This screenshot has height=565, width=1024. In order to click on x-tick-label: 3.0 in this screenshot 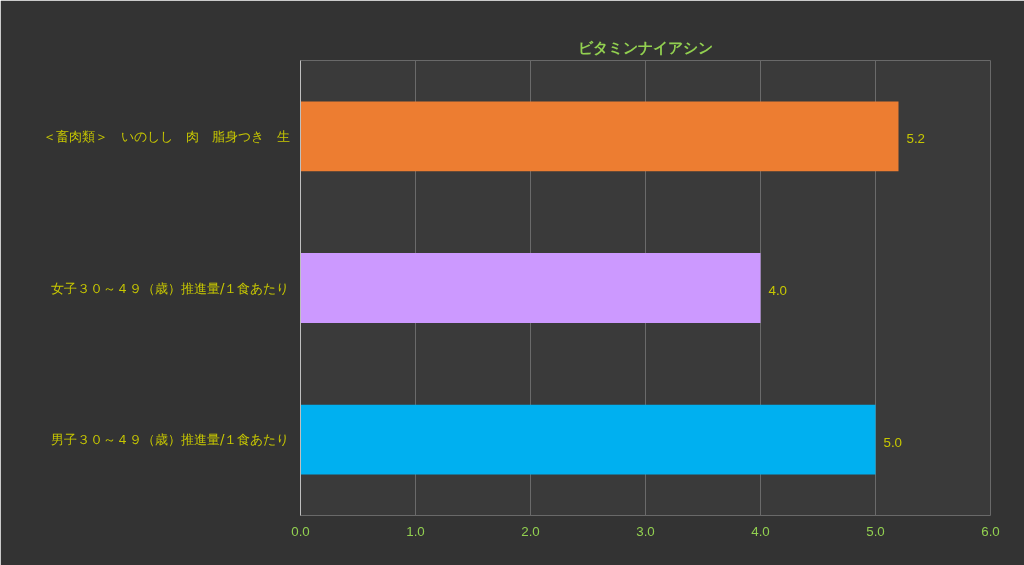, I will do `click(645, 531)`.